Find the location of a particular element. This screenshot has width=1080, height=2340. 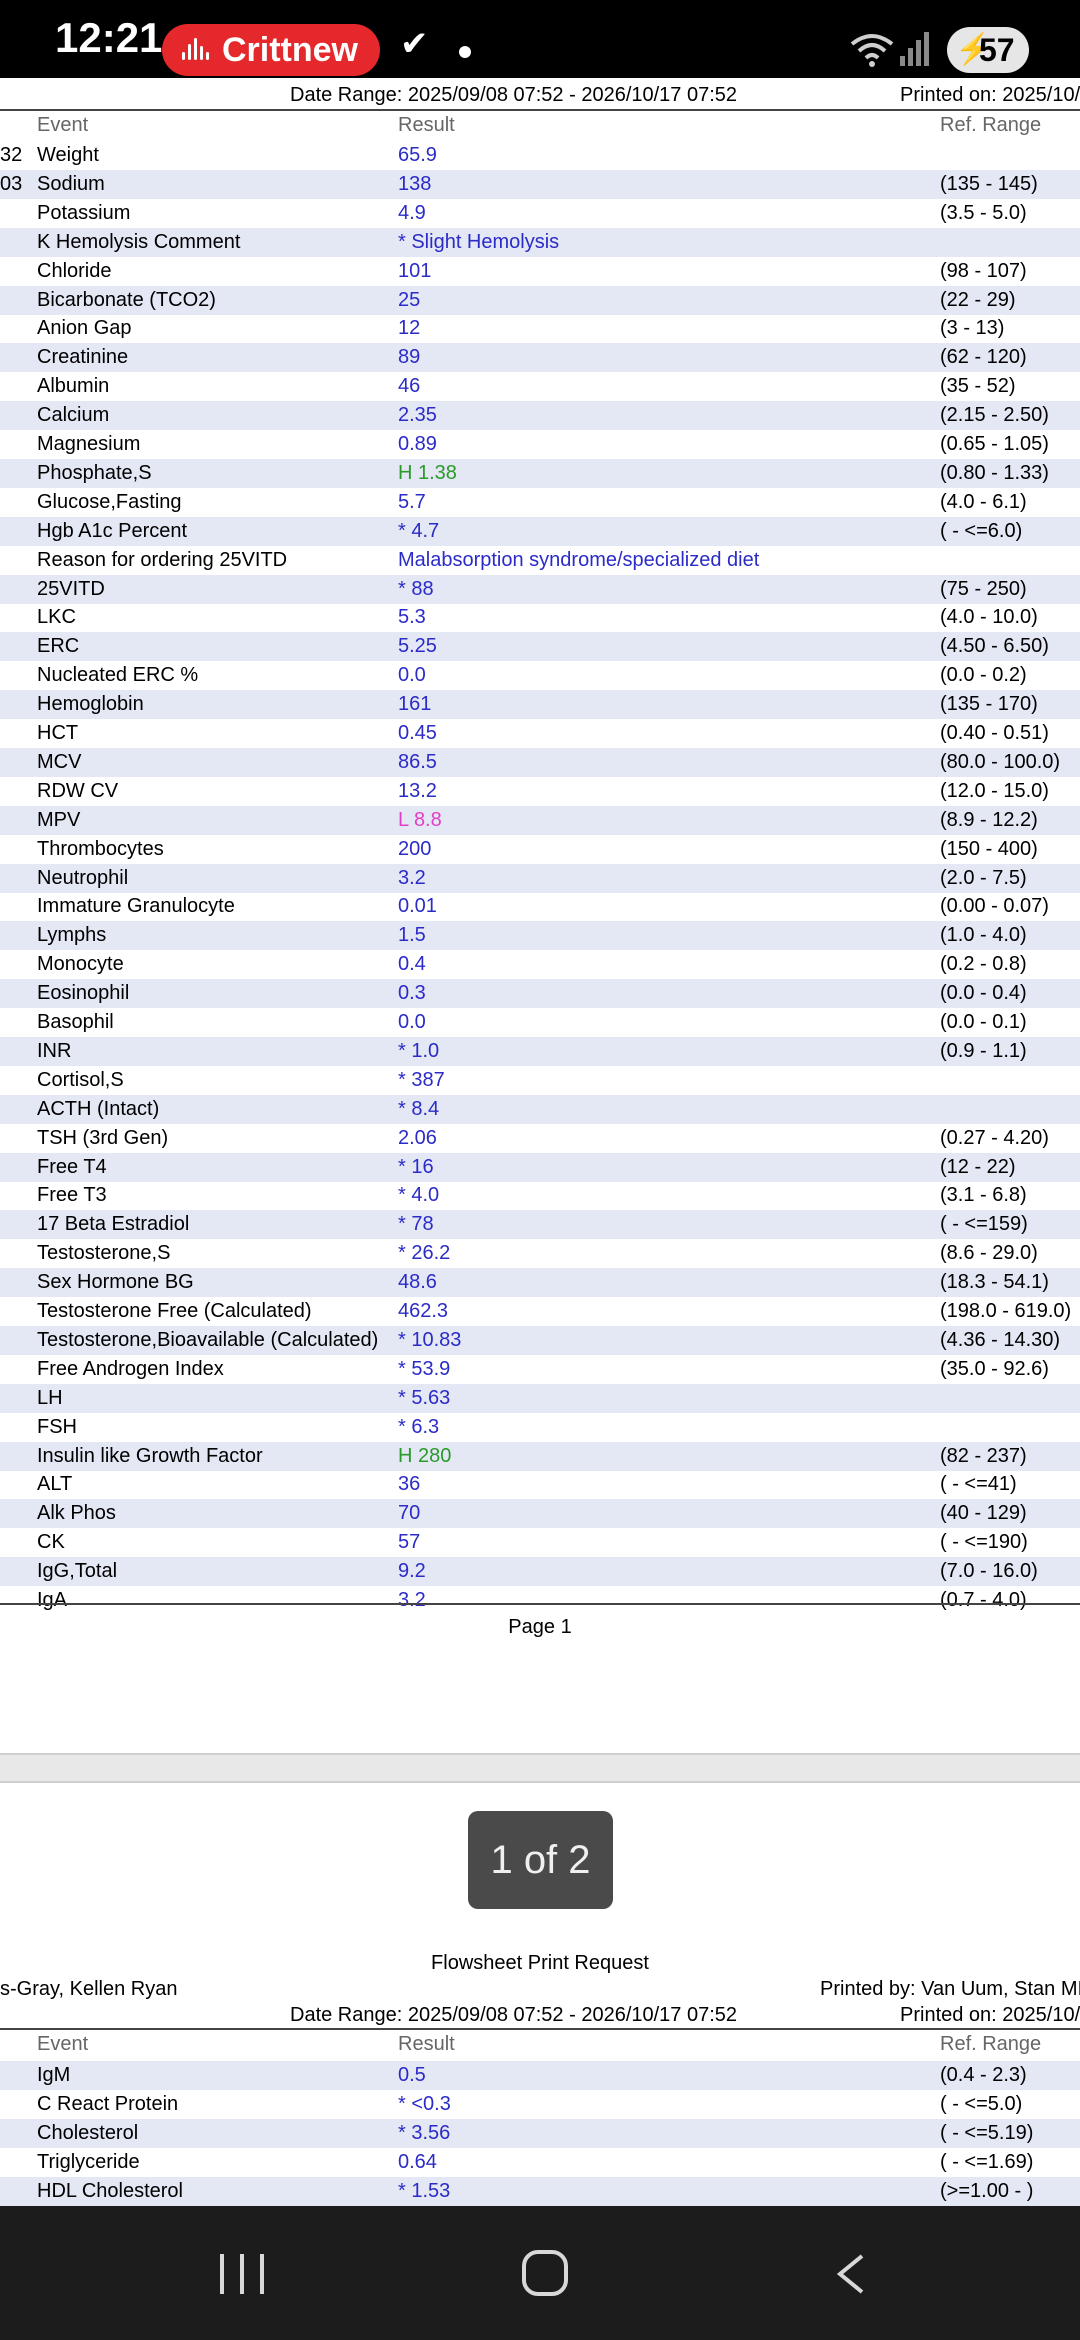

row-ref-range: (0.27 - 4.20) is located at coordinates (994, 1137).